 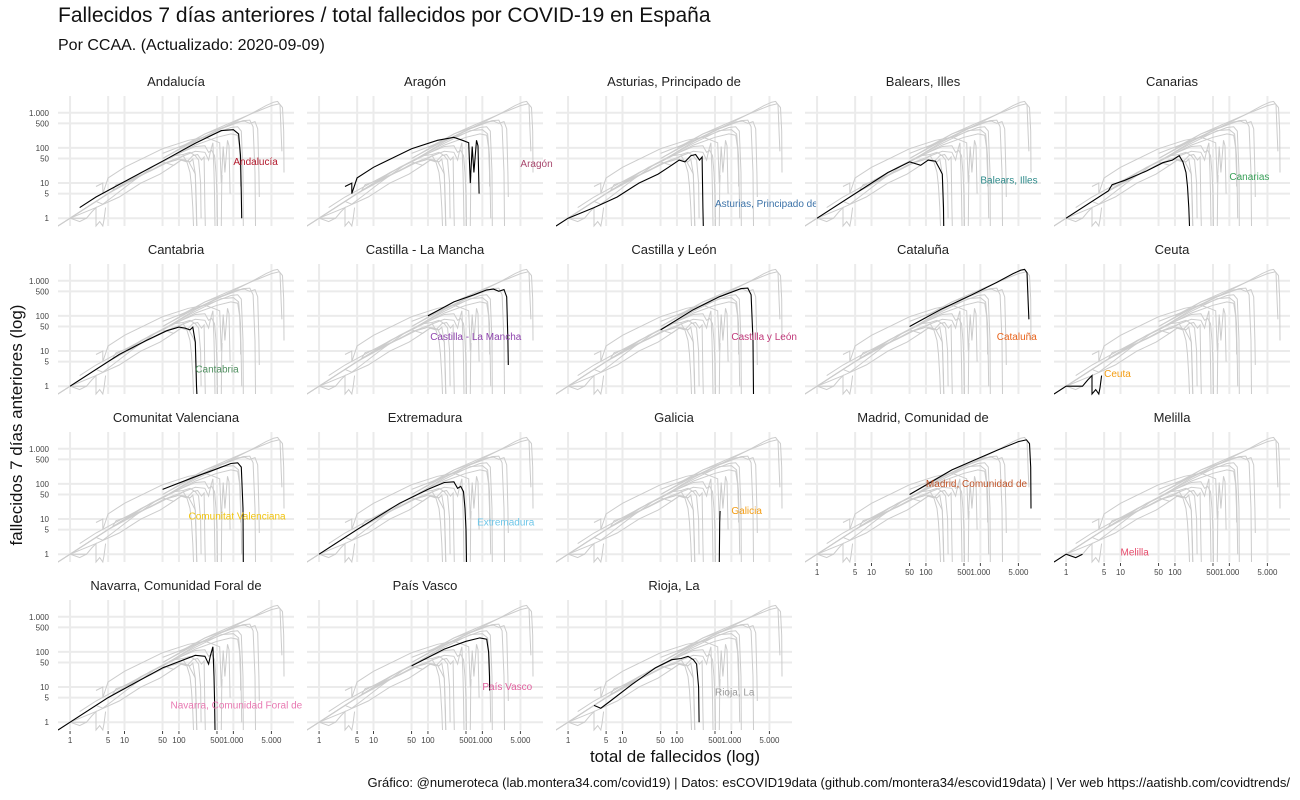 I want to click on x-axis-label: total de fallecidos (log), so click(x=675, y=756).